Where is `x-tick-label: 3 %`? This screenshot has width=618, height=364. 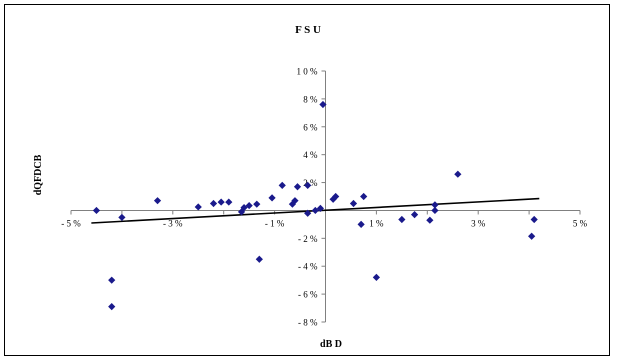 x-tick-label: 3 % is located at coordinates (478, 223).